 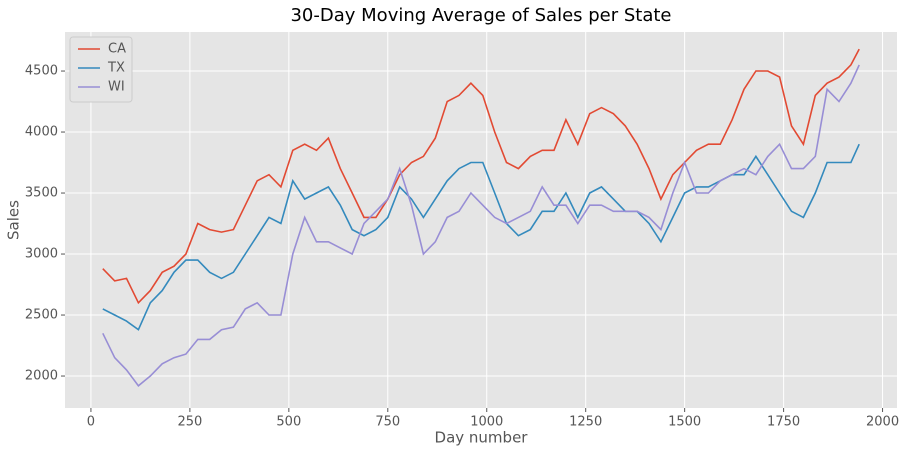 I want to click on x-tick-label: 0, so click(x=91, y=422).